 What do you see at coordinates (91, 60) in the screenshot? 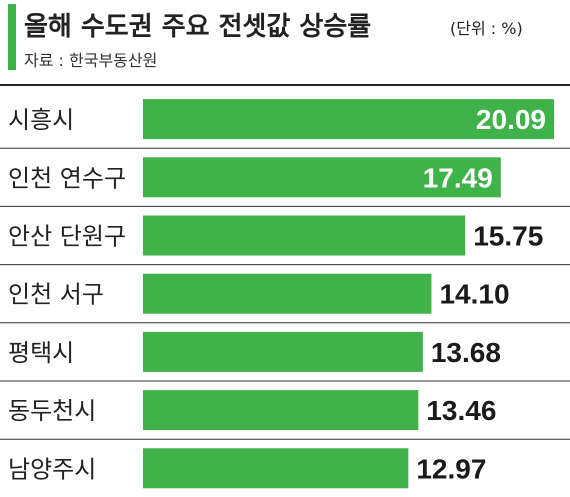
I see `chart-source: 자료 : 한국부동산원` at bounding box center [91, 60].